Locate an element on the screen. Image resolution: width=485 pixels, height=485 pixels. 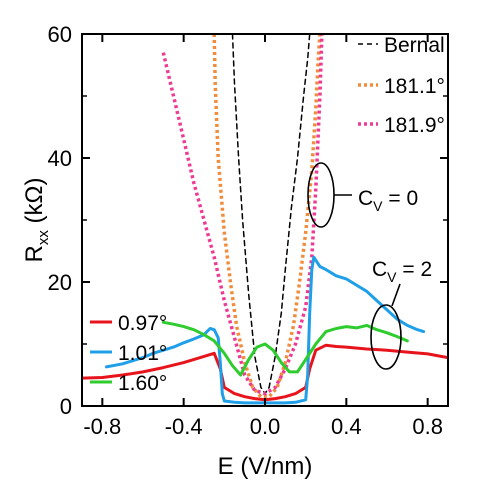
x-tick-label: -0.8 is located at coordinates (102, 426).